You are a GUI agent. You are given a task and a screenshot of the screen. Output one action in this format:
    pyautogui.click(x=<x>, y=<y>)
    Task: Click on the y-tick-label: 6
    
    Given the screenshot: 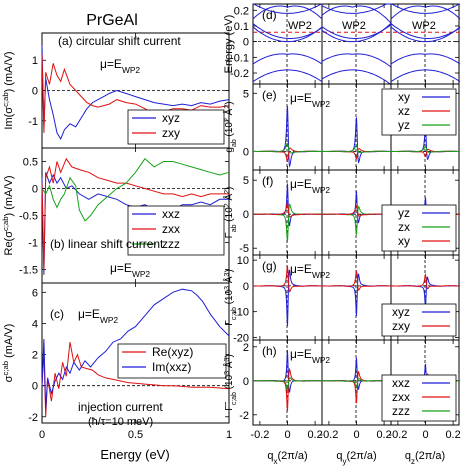 What is the action you would take?
    pyautogui.click(x=35, y=293)
    